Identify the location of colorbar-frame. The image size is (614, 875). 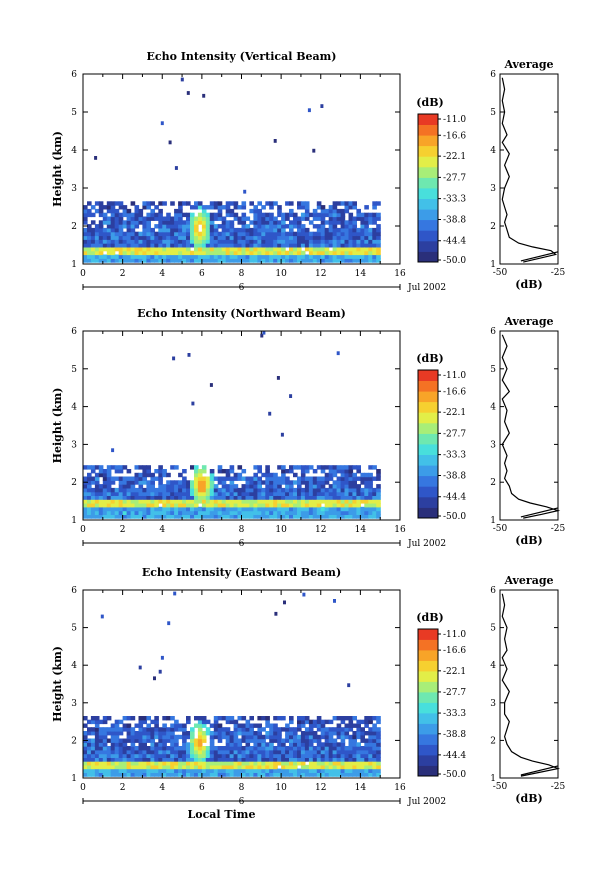
(428, 188).